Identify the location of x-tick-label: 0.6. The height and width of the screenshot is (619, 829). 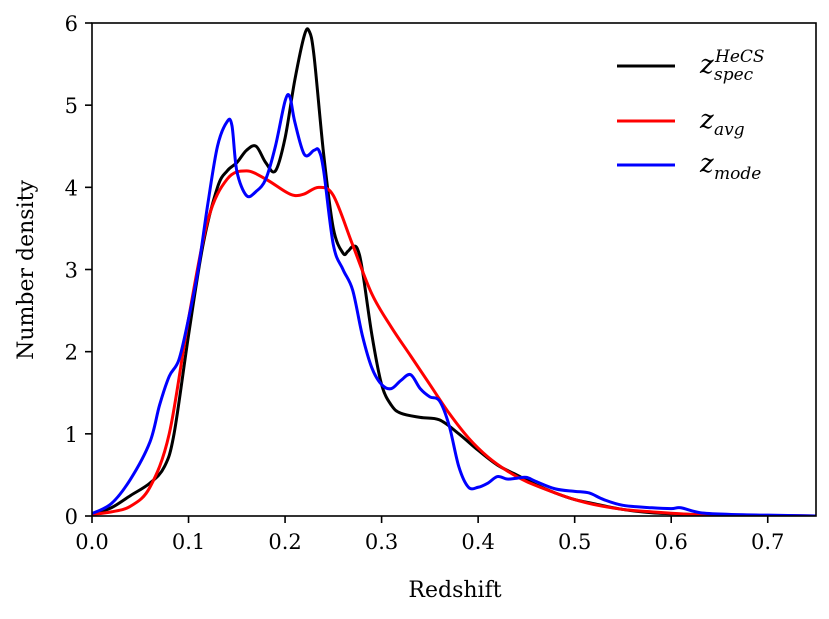
(670, 542).